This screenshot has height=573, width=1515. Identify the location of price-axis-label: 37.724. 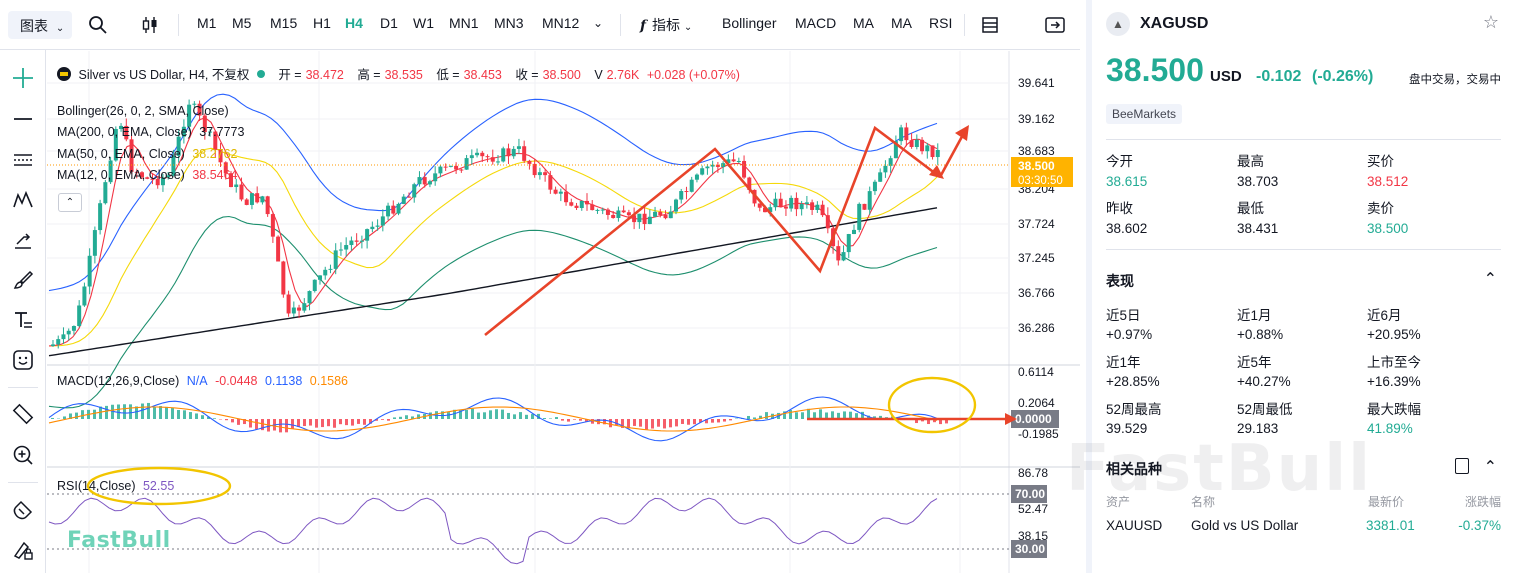
(1036, 224).